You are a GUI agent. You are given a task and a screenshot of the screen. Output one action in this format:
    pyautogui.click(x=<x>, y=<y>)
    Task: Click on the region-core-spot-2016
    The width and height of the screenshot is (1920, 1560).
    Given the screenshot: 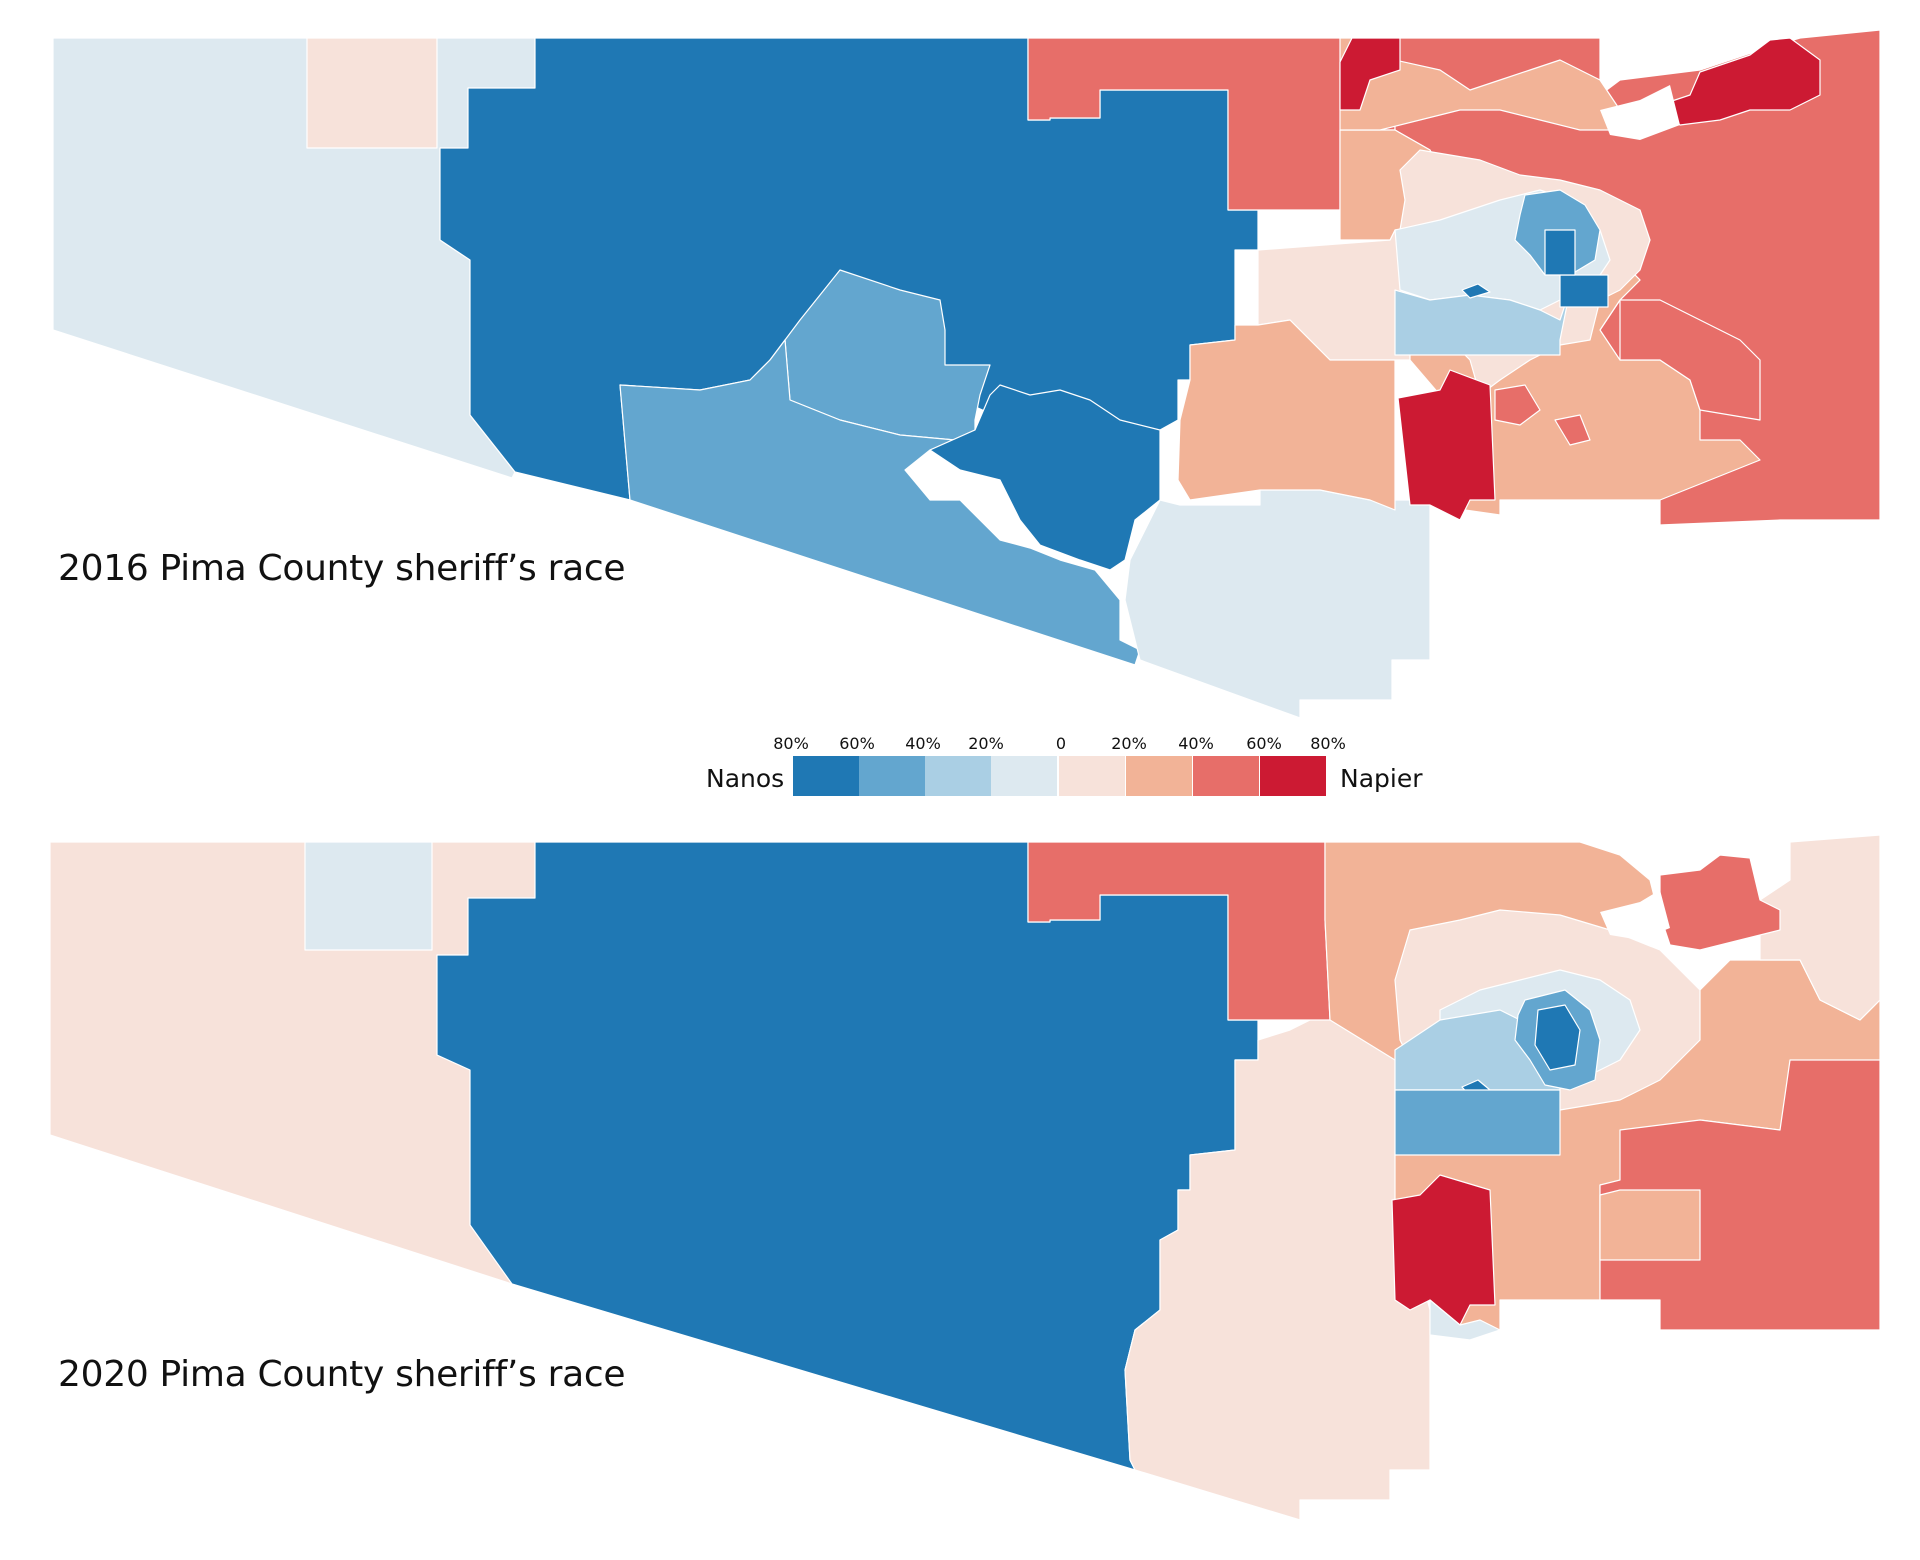 What is the action you would take?
    pyautogui.click(x=1476, y=291)
    